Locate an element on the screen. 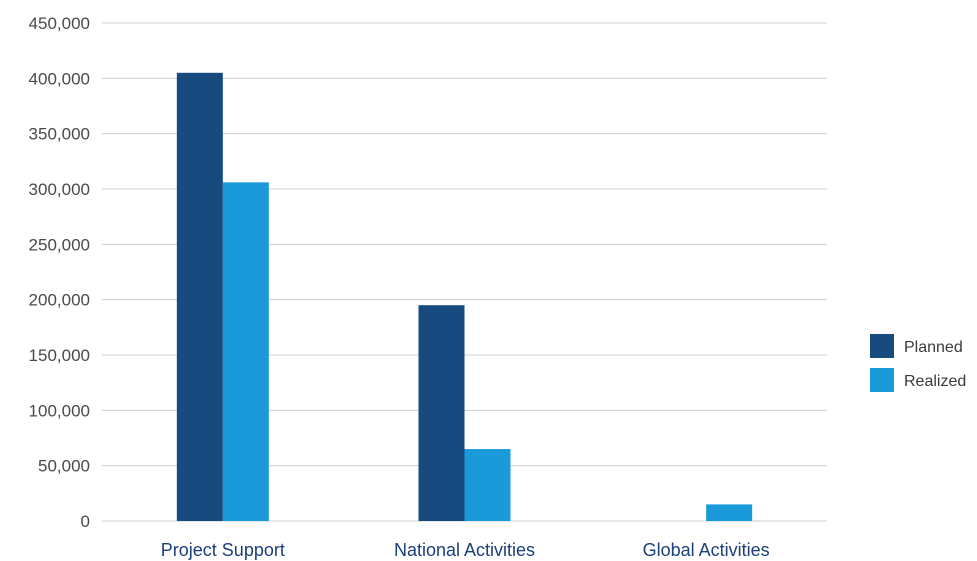 This screenshot has height=561, width=977. legend: Planned Realized is located at coordinates (918, 363).